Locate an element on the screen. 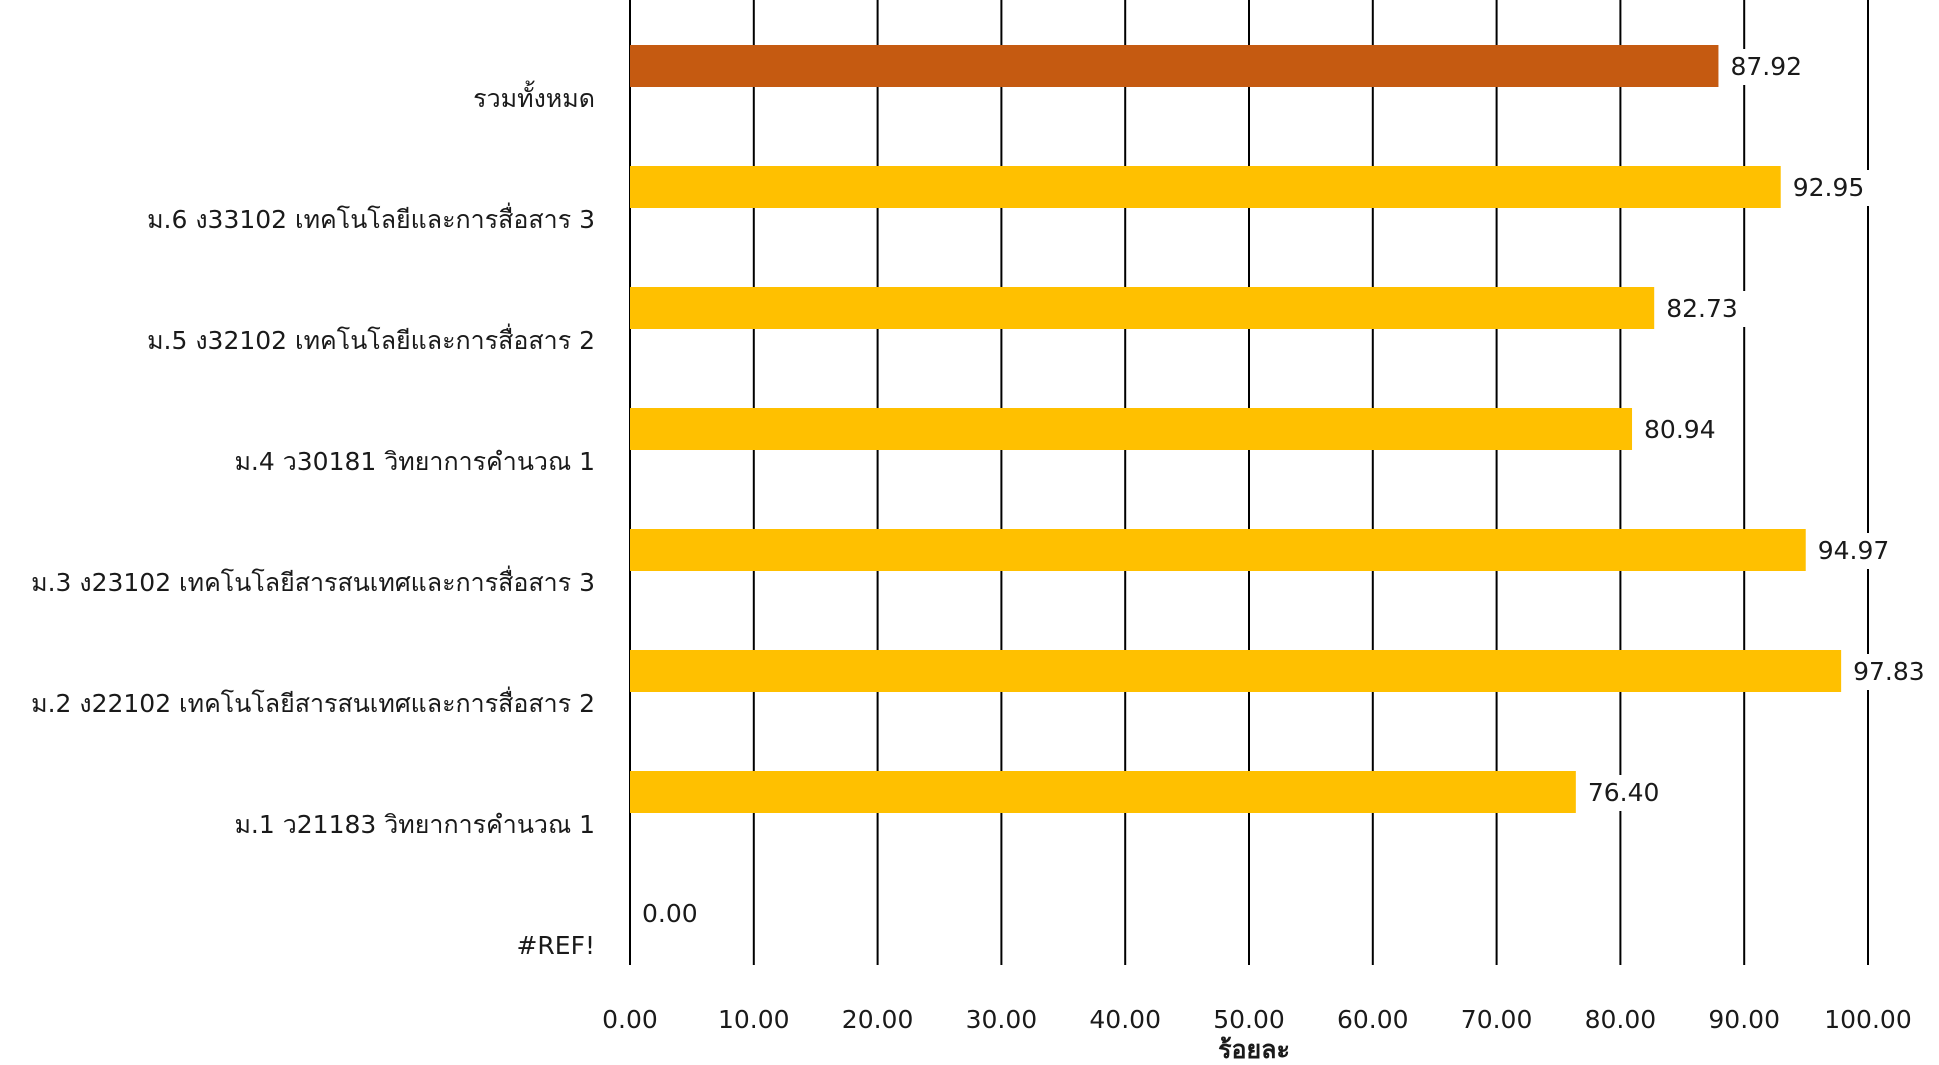 This screenshot has height=1065, width=1939. data-label: 76.40 is located at coordinates (1624, 792).